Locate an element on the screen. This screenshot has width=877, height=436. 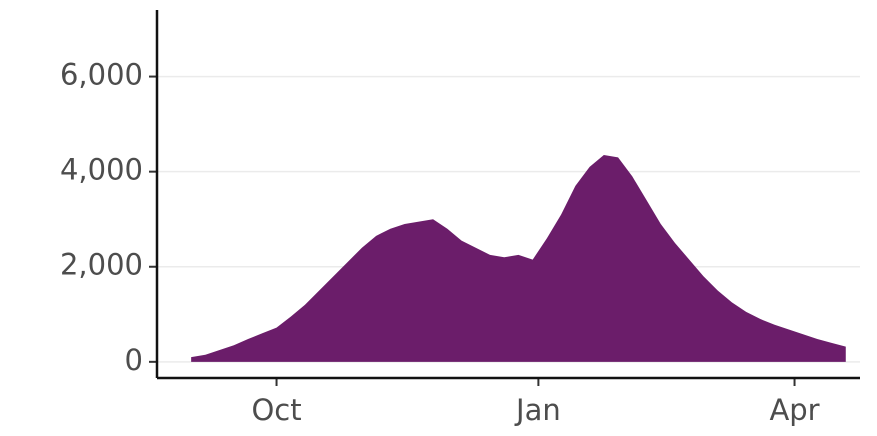
y-tick-label: 6,000 is located at coordinates (101, 75).